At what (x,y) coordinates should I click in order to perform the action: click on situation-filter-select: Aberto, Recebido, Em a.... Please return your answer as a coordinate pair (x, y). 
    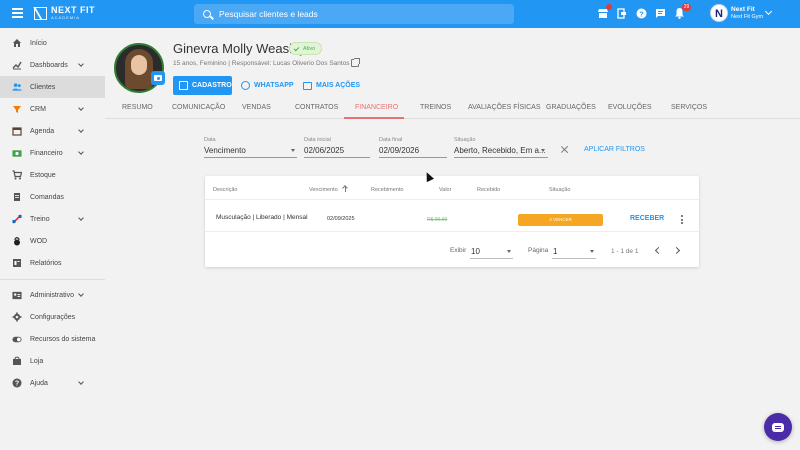
    Looking at the image, I should click on (500, 150).